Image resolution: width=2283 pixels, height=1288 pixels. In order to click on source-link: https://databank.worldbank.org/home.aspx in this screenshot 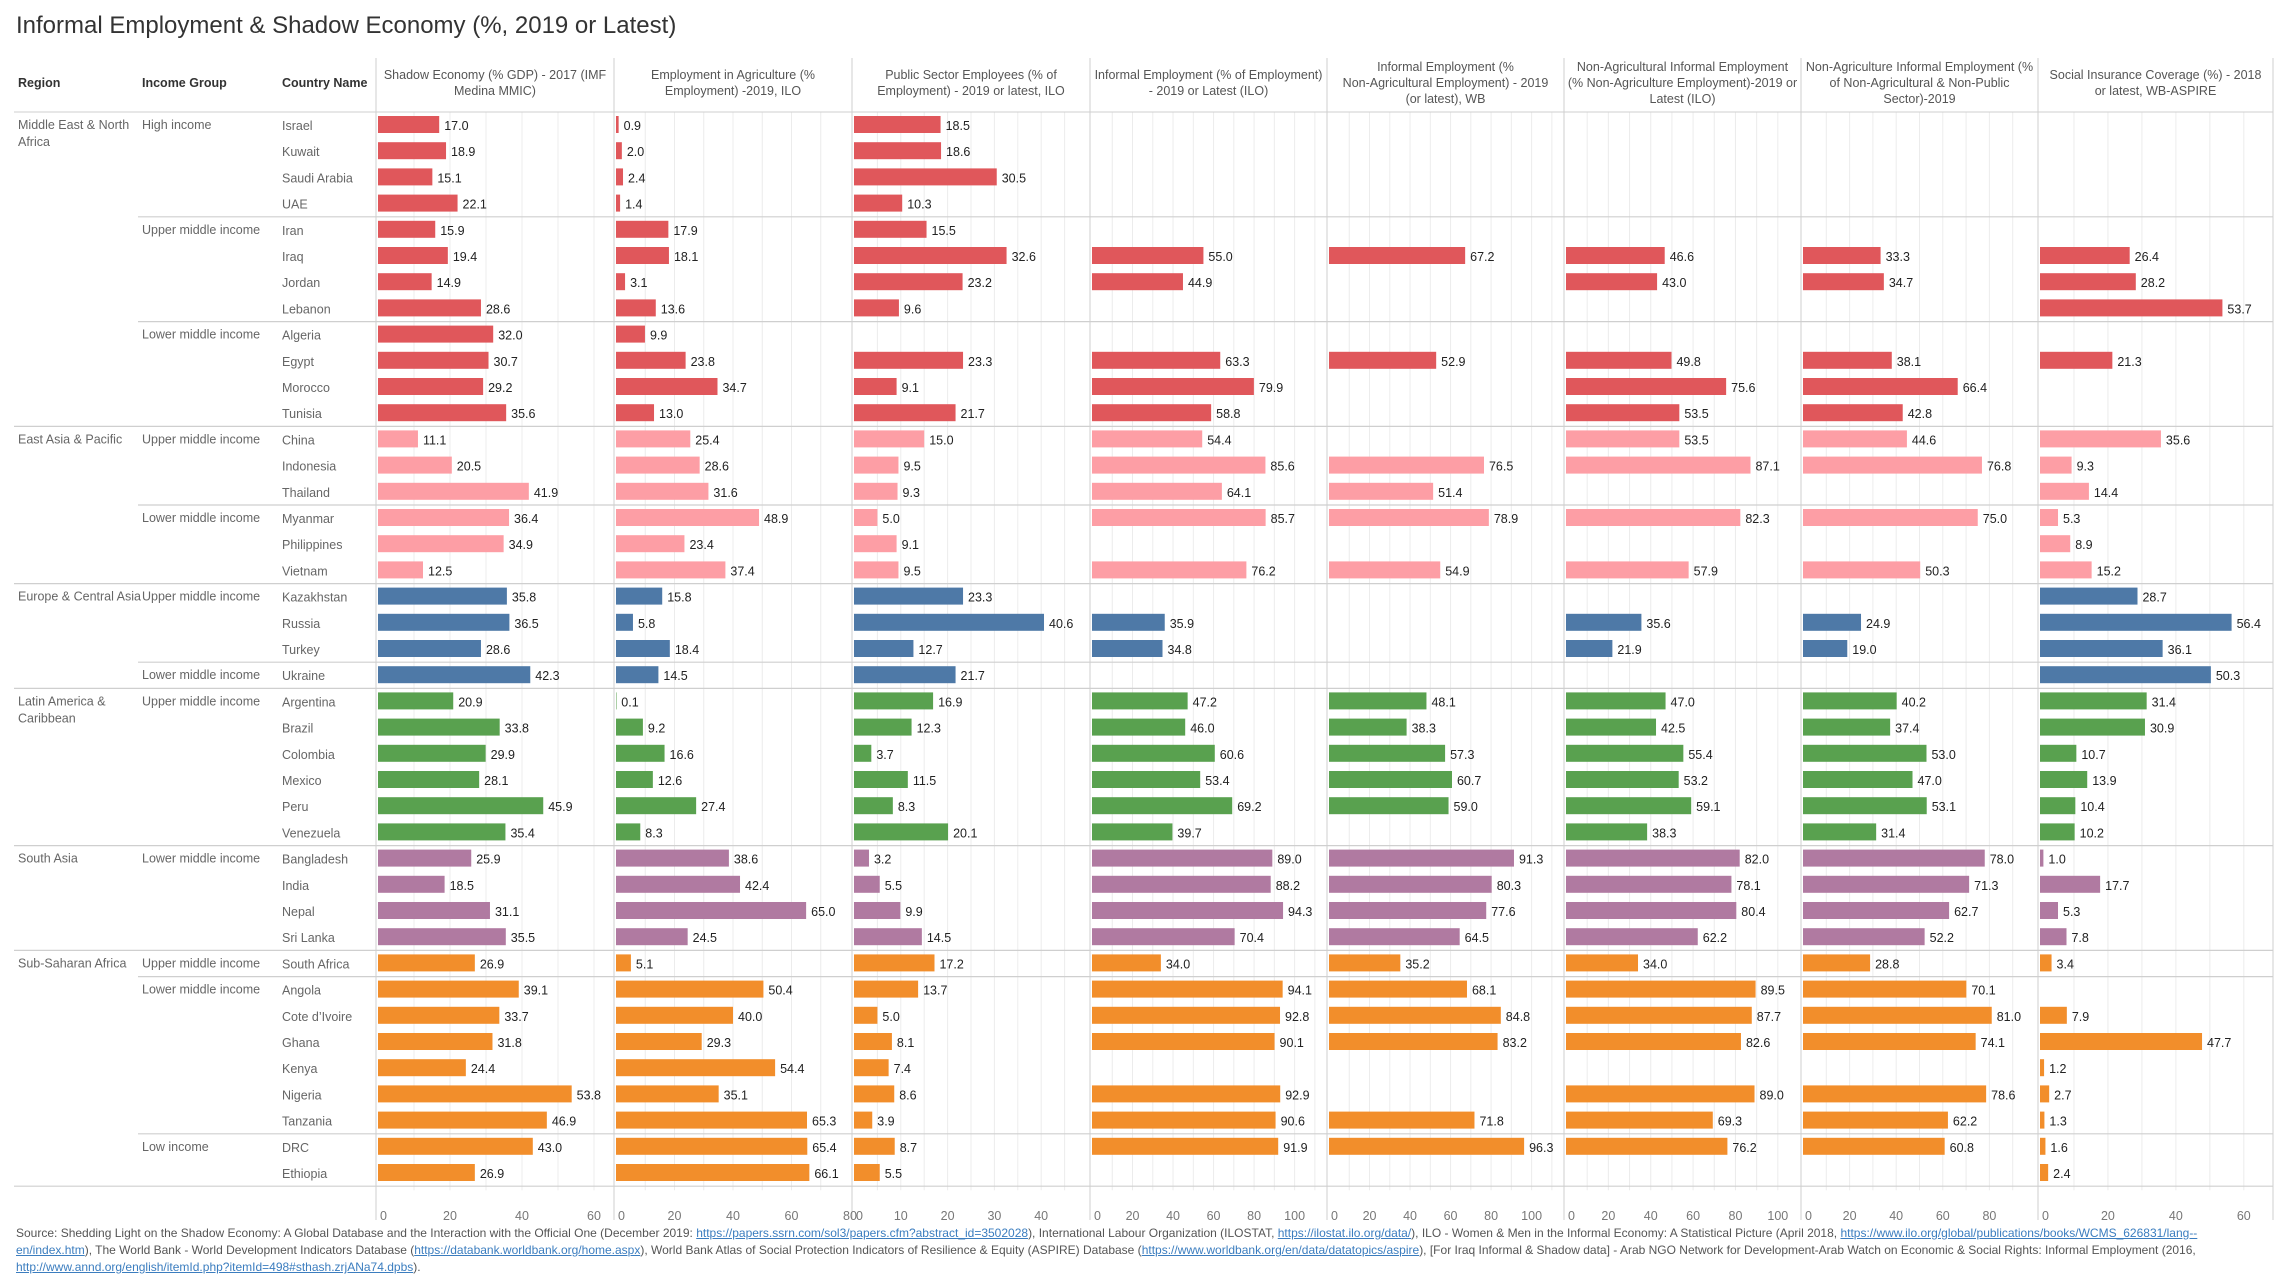, I will do `click(527, 1250)`.